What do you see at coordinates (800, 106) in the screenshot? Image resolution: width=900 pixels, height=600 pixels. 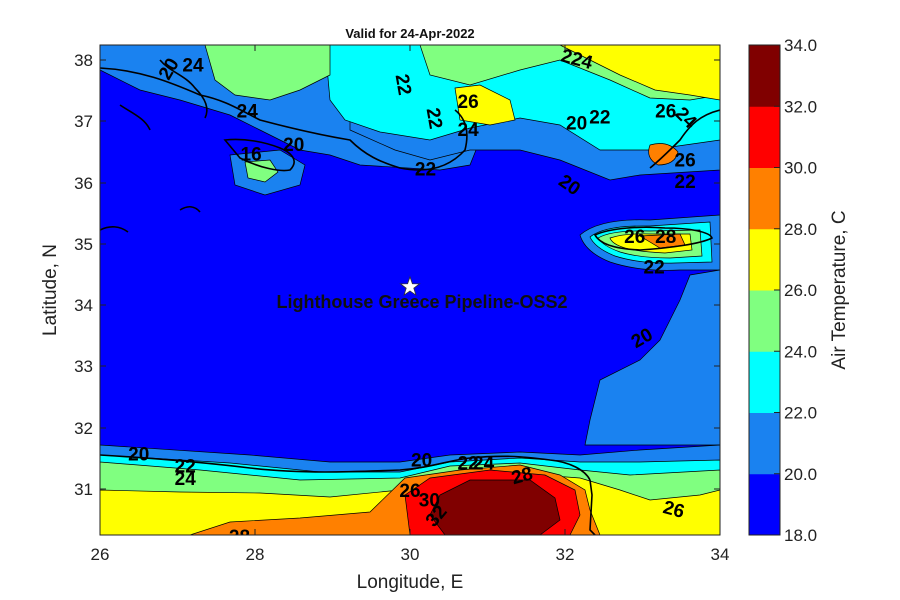 I see `colorbar-tick-label: 32.0` at bounding box center [800, 106].